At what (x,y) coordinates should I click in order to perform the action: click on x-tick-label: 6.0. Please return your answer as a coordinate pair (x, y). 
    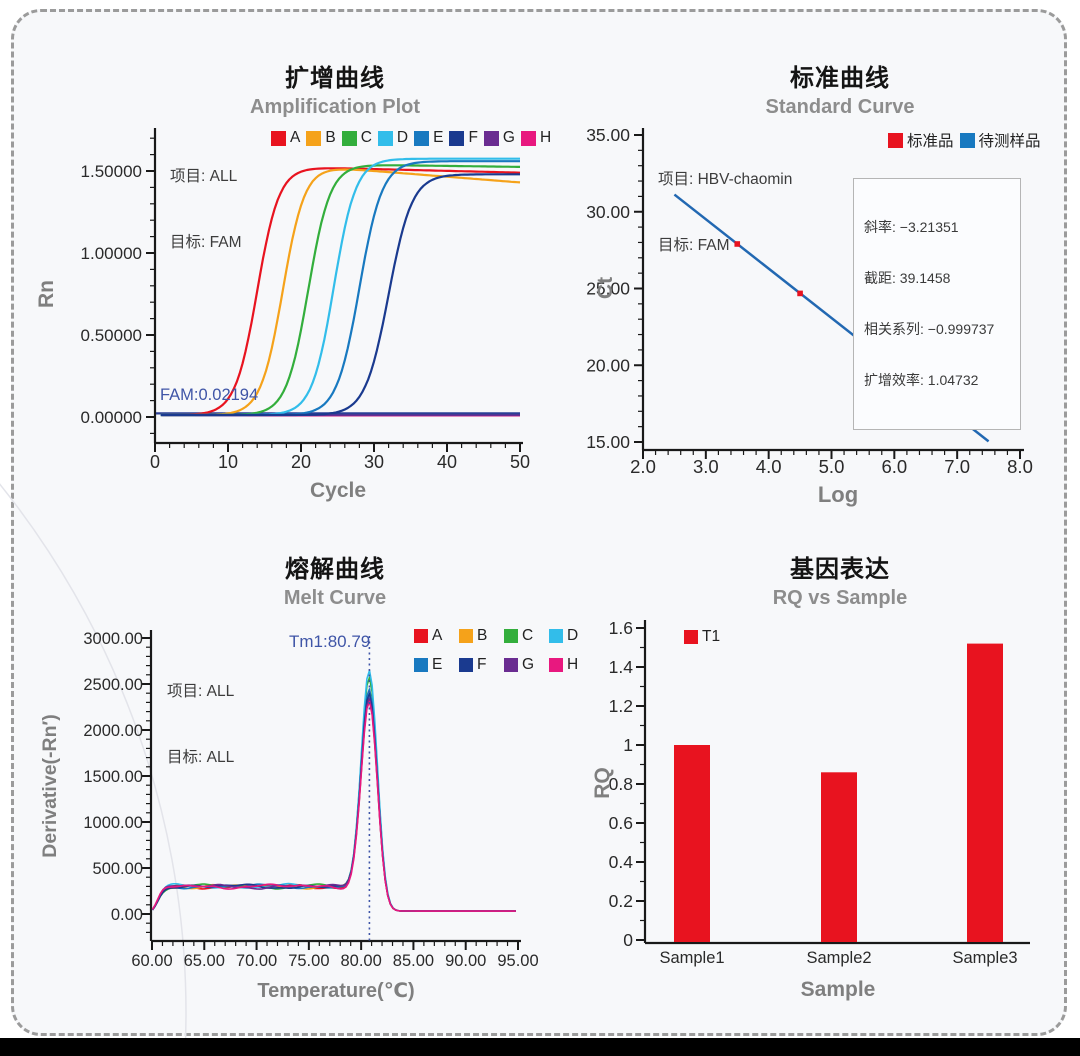
    Looking at the image, I should click on (894, 466).